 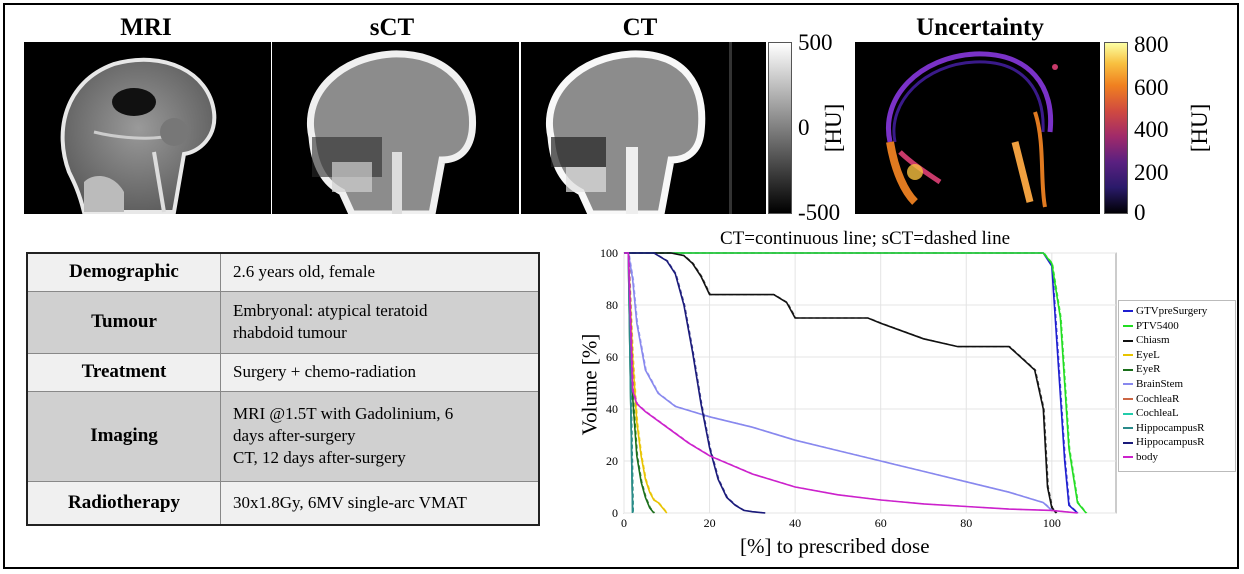 What do you see at coordinates (833, 128) in the screenshot?
I see `cbar-gray-unit: [HU]` at bounding box center [833, 128].